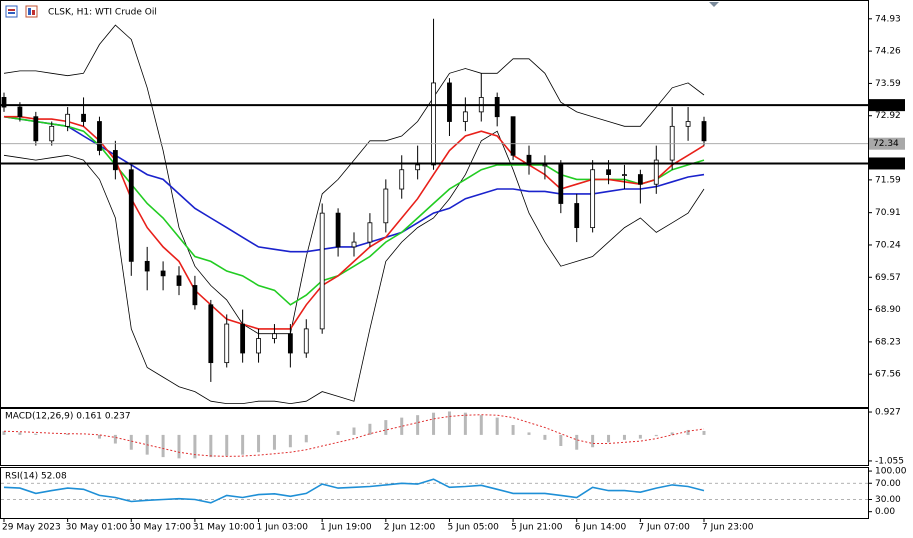  Describe the element at coordinates (888, 19) in the screenshot. I see `y-tick-label: 74.93` at that location.